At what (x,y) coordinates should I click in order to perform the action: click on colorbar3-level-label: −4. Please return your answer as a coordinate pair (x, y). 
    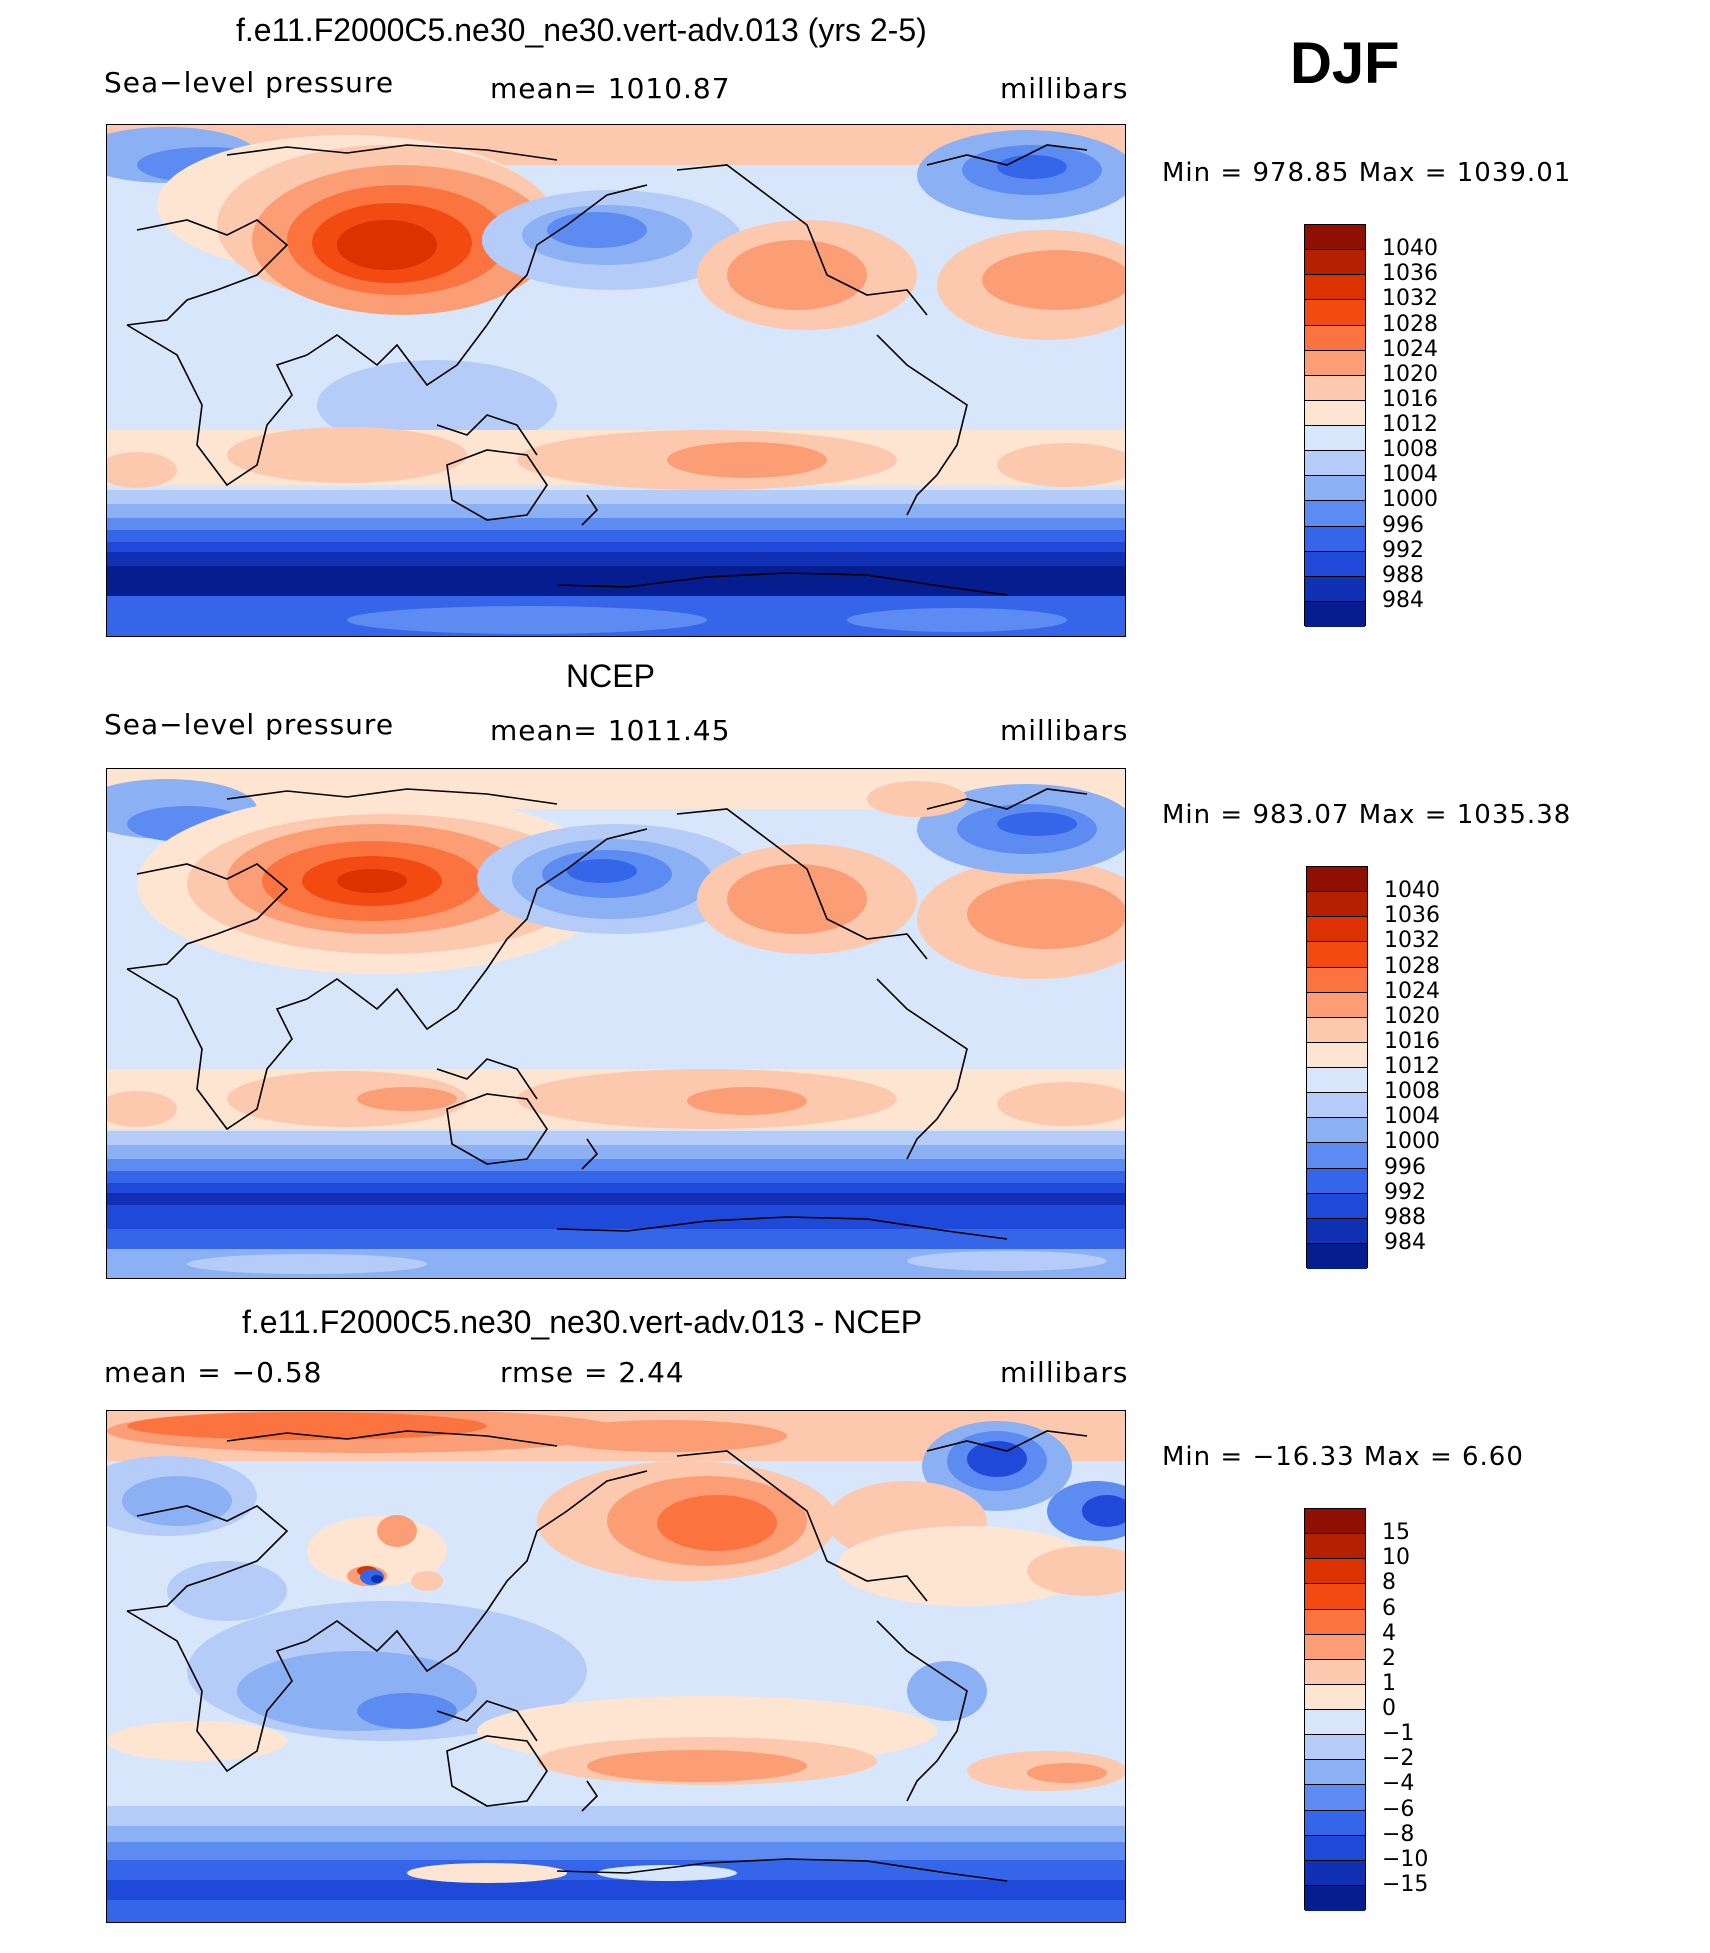
    Looking at the image, I should click on (1398, 1784).